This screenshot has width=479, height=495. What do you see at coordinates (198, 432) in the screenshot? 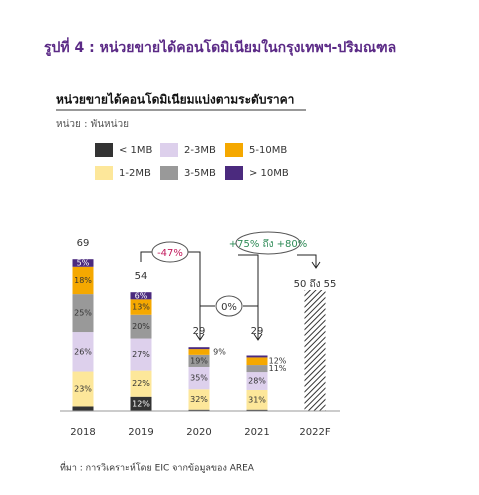
I see `x-tick-label: 2020` at bounding box center [198, 432].